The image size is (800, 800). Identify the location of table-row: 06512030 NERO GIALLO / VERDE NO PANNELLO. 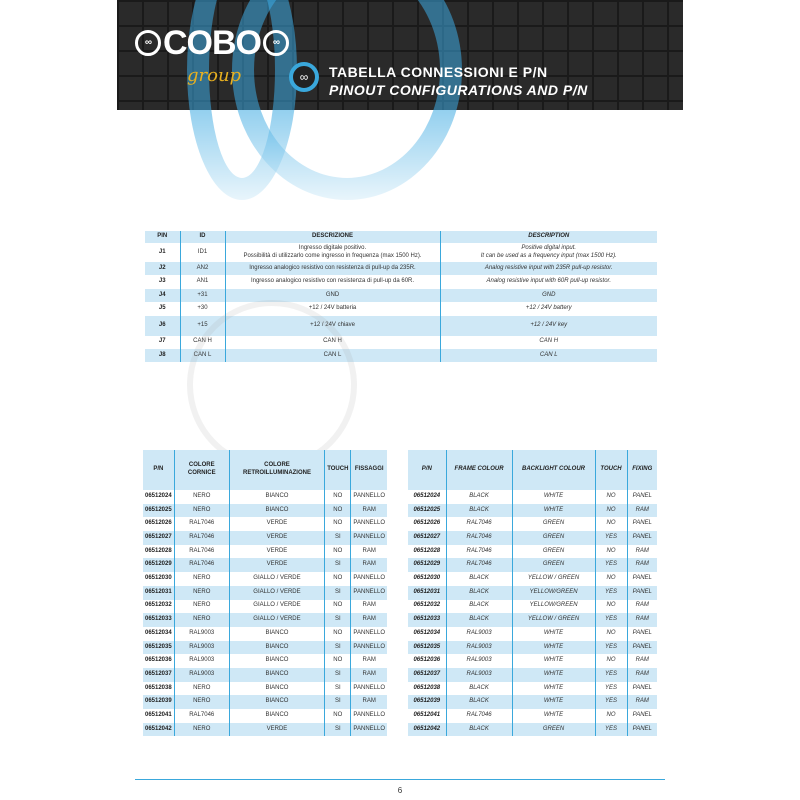
(265, 579).